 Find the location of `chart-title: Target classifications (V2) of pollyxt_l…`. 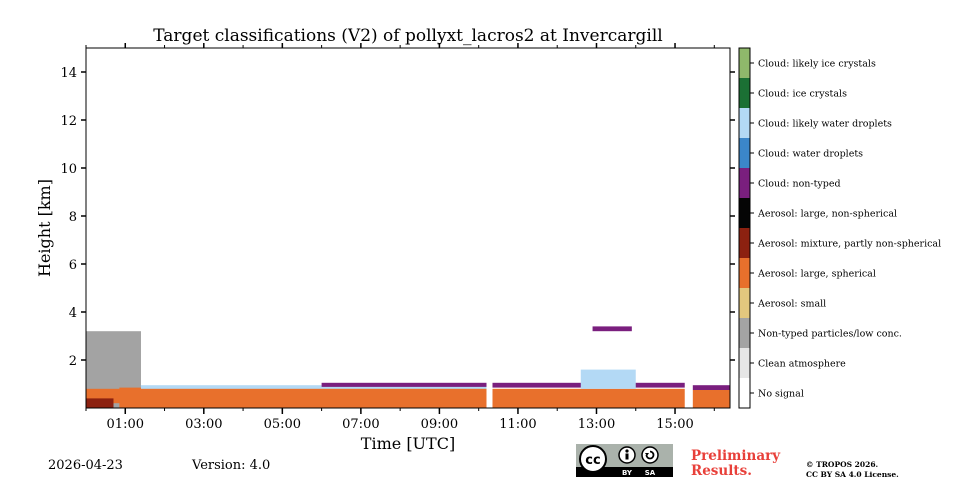

chart-title: Target classifications (V2) of pollyxt_l… is located at coordinates (407, 36).